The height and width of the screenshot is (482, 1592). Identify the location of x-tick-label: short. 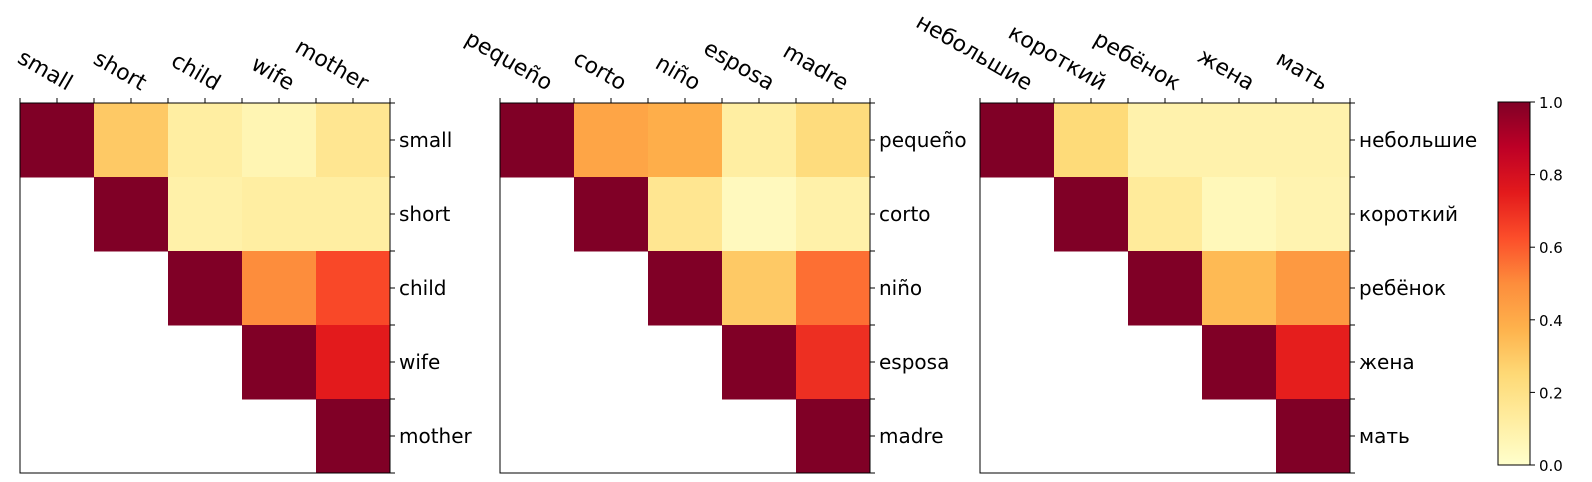
(120, 71).